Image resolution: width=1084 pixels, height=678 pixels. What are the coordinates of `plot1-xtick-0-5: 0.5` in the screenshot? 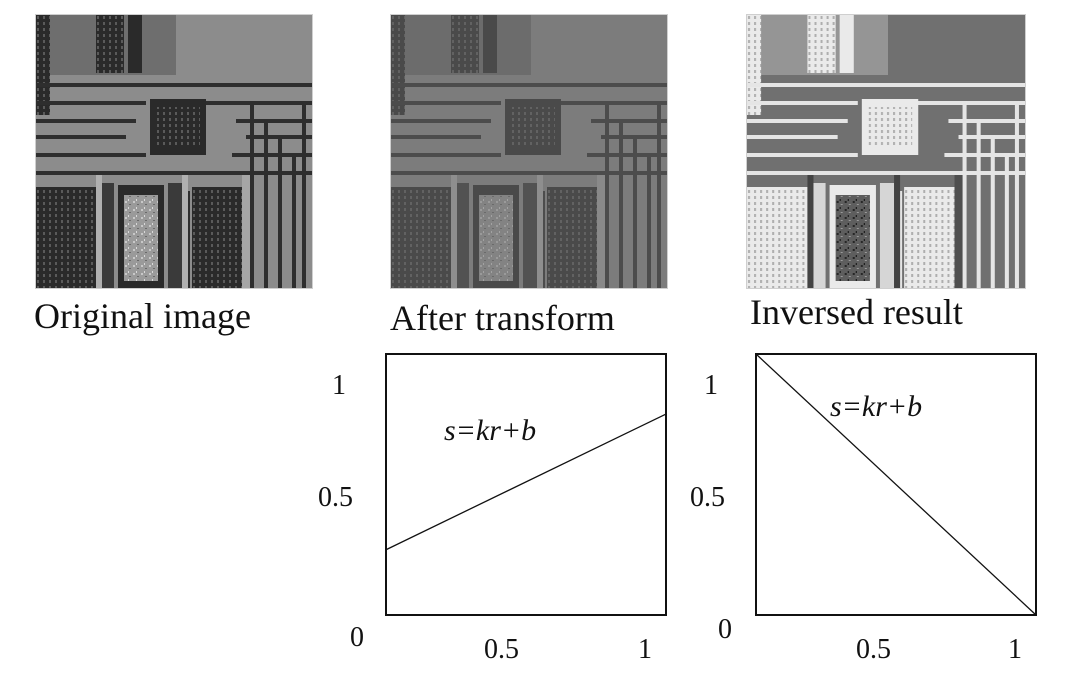 It's located at (501, 649).